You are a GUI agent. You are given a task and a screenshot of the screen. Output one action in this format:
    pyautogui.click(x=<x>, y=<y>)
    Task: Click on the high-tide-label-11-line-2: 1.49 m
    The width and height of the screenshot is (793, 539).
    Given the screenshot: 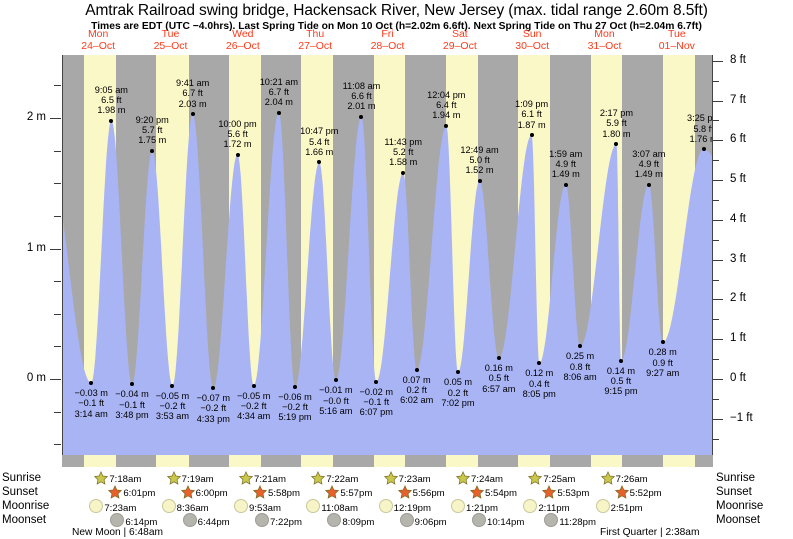 What is the action you would take?
    pyautogui.click(x=565, y=174)
    